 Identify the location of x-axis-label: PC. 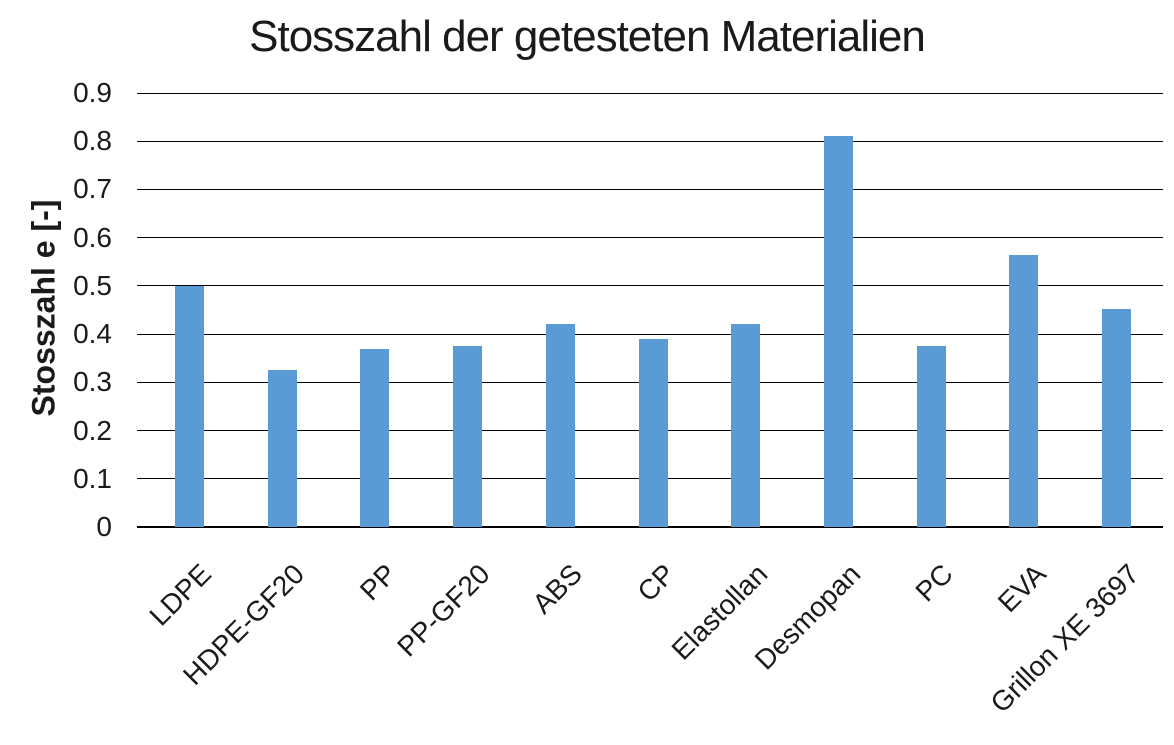
(934, 583).